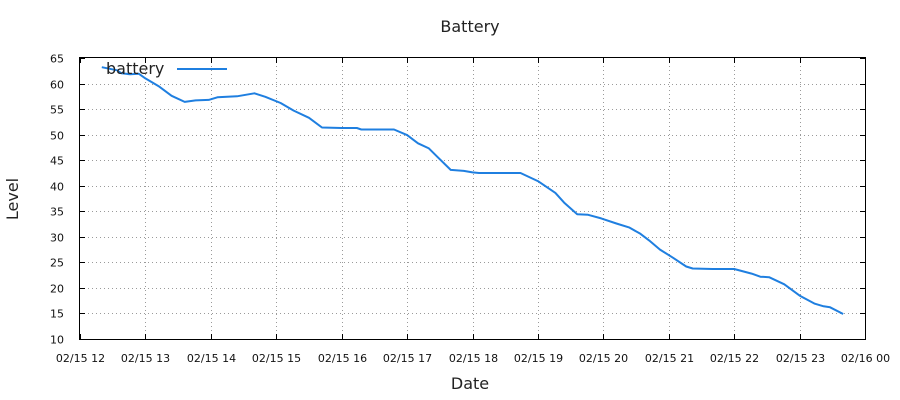 The image size is (900, 400). I want to click on x-tick-label: 02/15 12, so click(80, 358).